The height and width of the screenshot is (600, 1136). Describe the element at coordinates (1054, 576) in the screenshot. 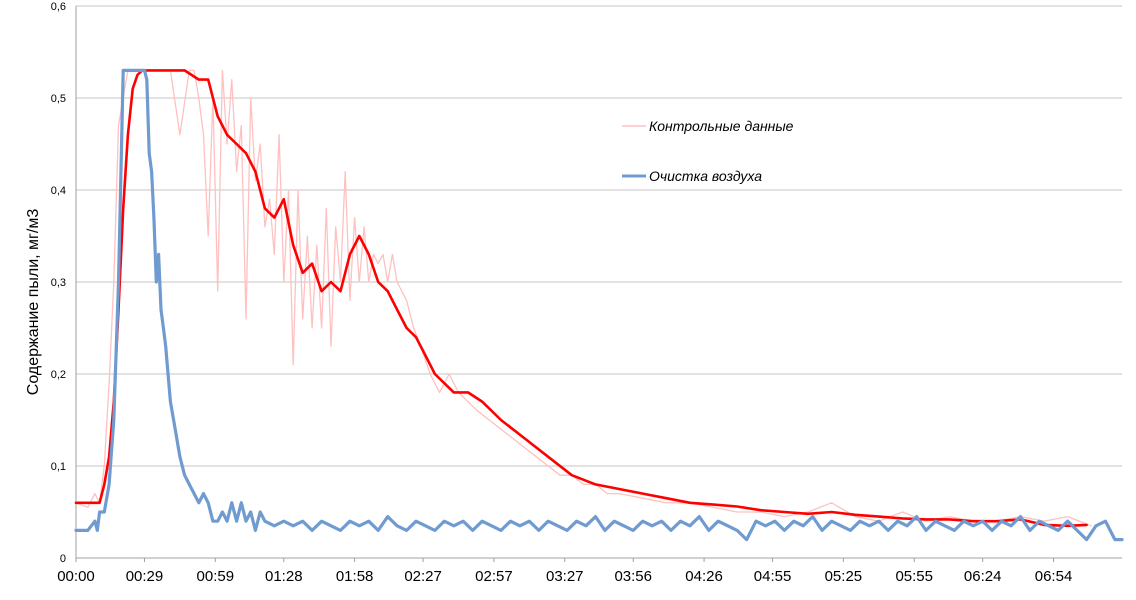

I see `x-tick-label: 06:54` at that location.